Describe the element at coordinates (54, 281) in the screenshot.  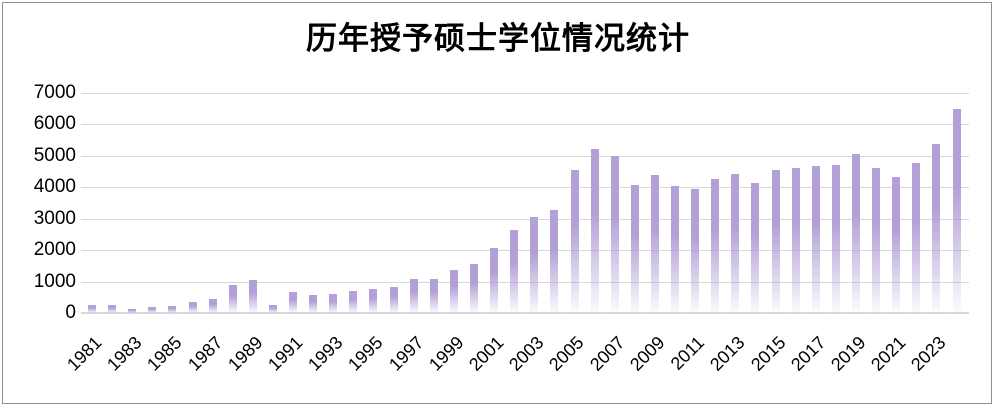
I see `y-axis-tick-label: 1000` at that location.